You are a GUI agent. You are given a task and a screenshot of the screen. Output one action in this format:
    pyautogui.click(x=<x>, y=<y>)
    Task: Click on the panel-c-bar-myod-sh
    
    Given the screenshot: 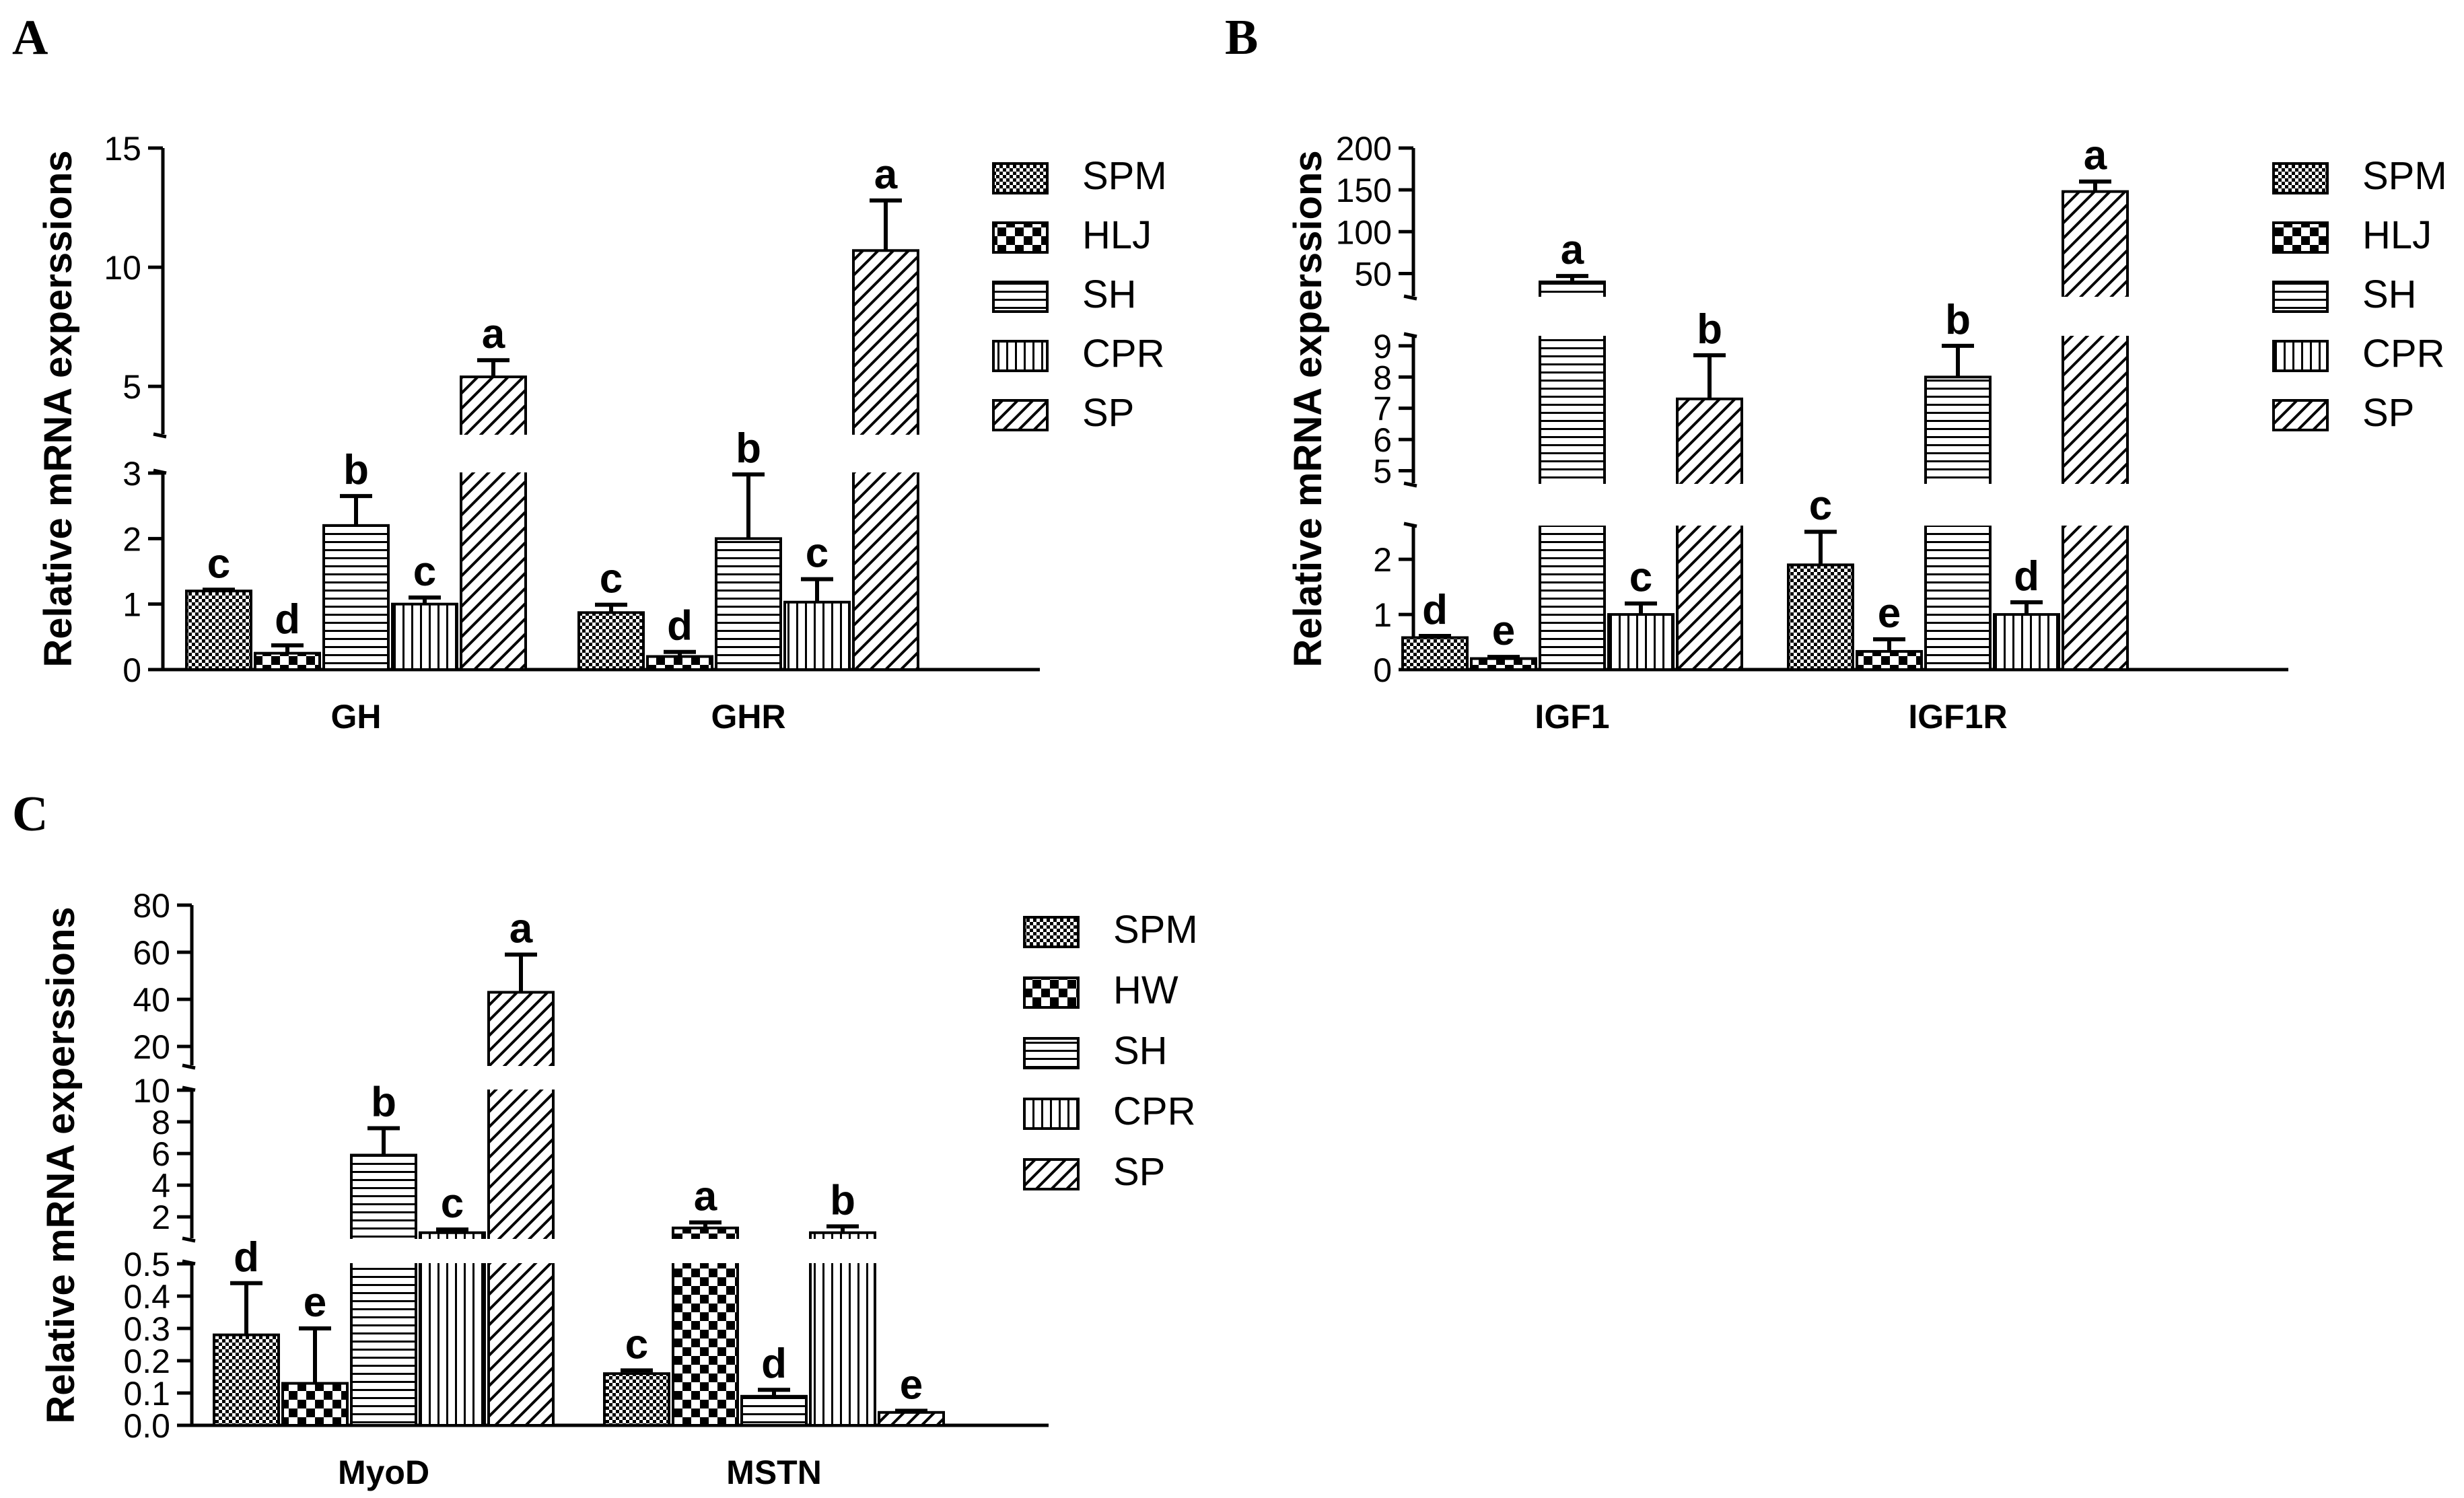 What is the action you would take?
    pyautogui.click(x=384, y=1290)
    